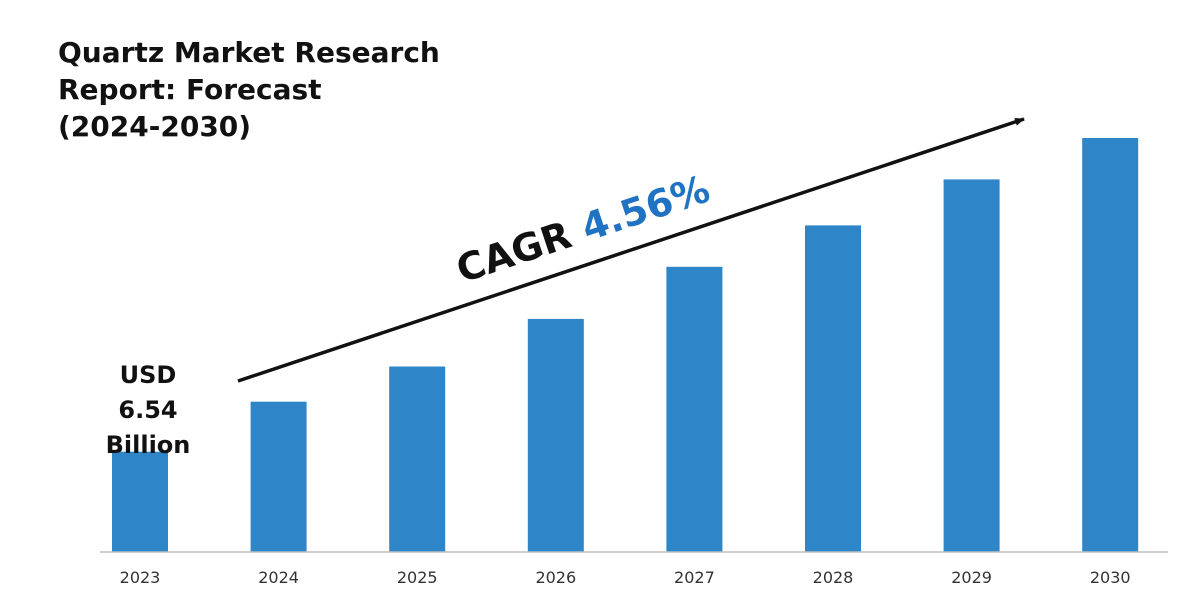 The image size is (1200, 600). I want to click on title-line-1: Quartz Market Research, so click(249, 52).